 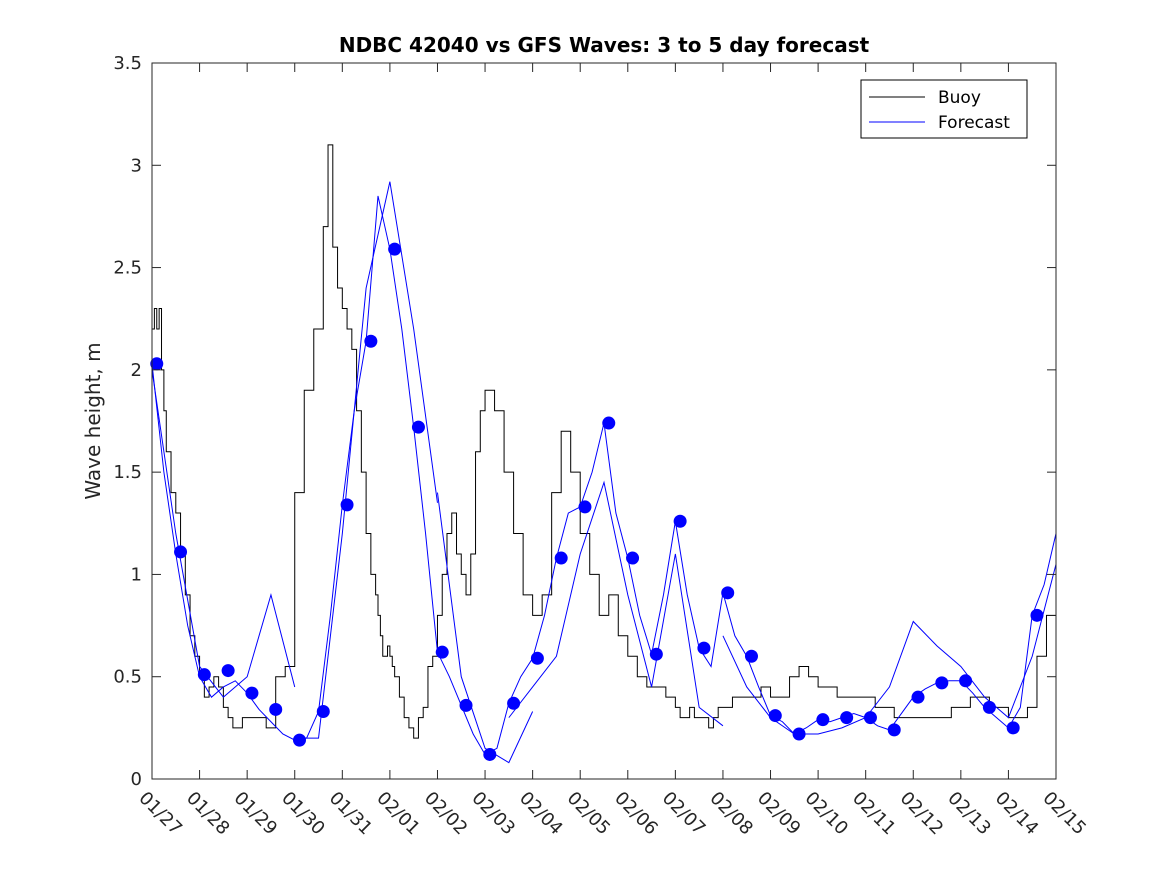 What do you see at coordinates (127, 677) in the screenshot?
I see `y-tick-label: 0.5` at bounding box center [127, 677].